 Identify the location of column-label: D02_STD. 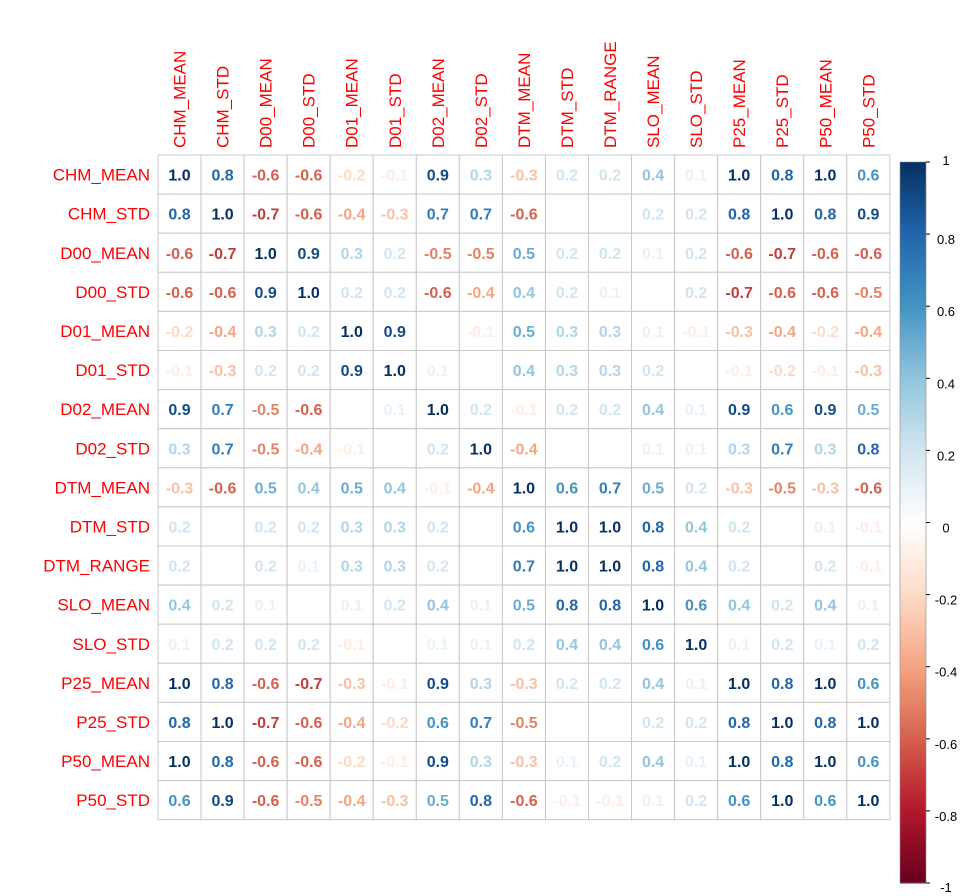
(481, 110).